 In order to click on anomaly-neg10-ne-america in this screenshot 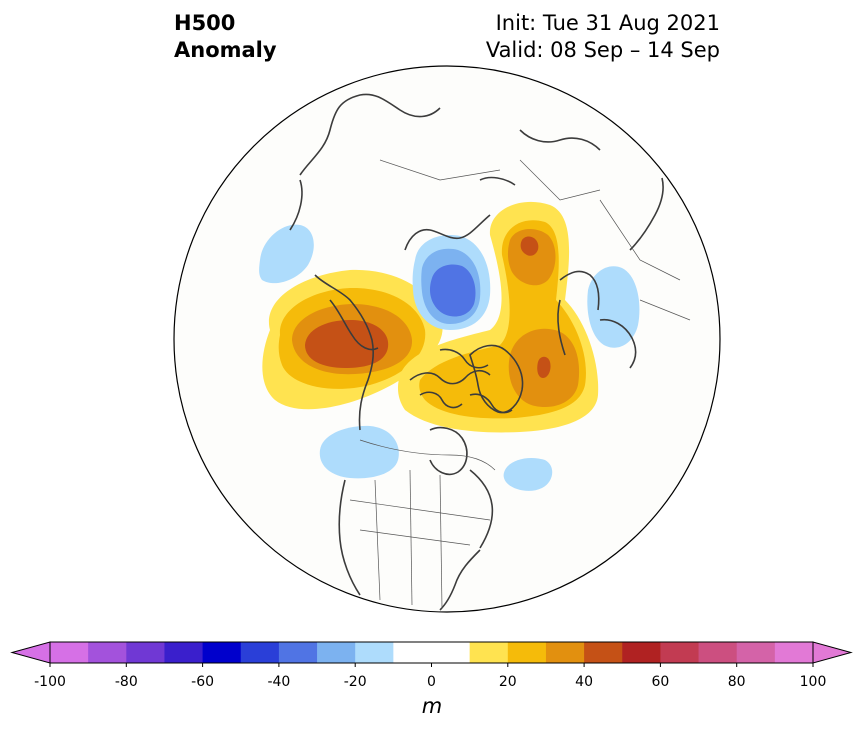, I will do `click(528, 474)`.